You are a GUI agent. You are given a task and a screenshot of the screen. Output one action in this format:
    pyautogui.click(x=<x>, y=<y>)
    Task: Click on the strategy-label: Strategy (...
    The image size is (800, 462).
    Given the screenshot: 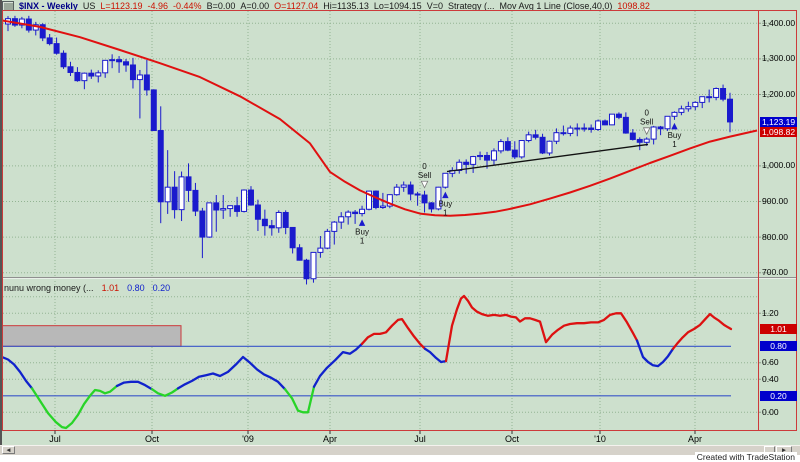 What is the action you would take?
    pyautogui.click(x=471, y=5)
    